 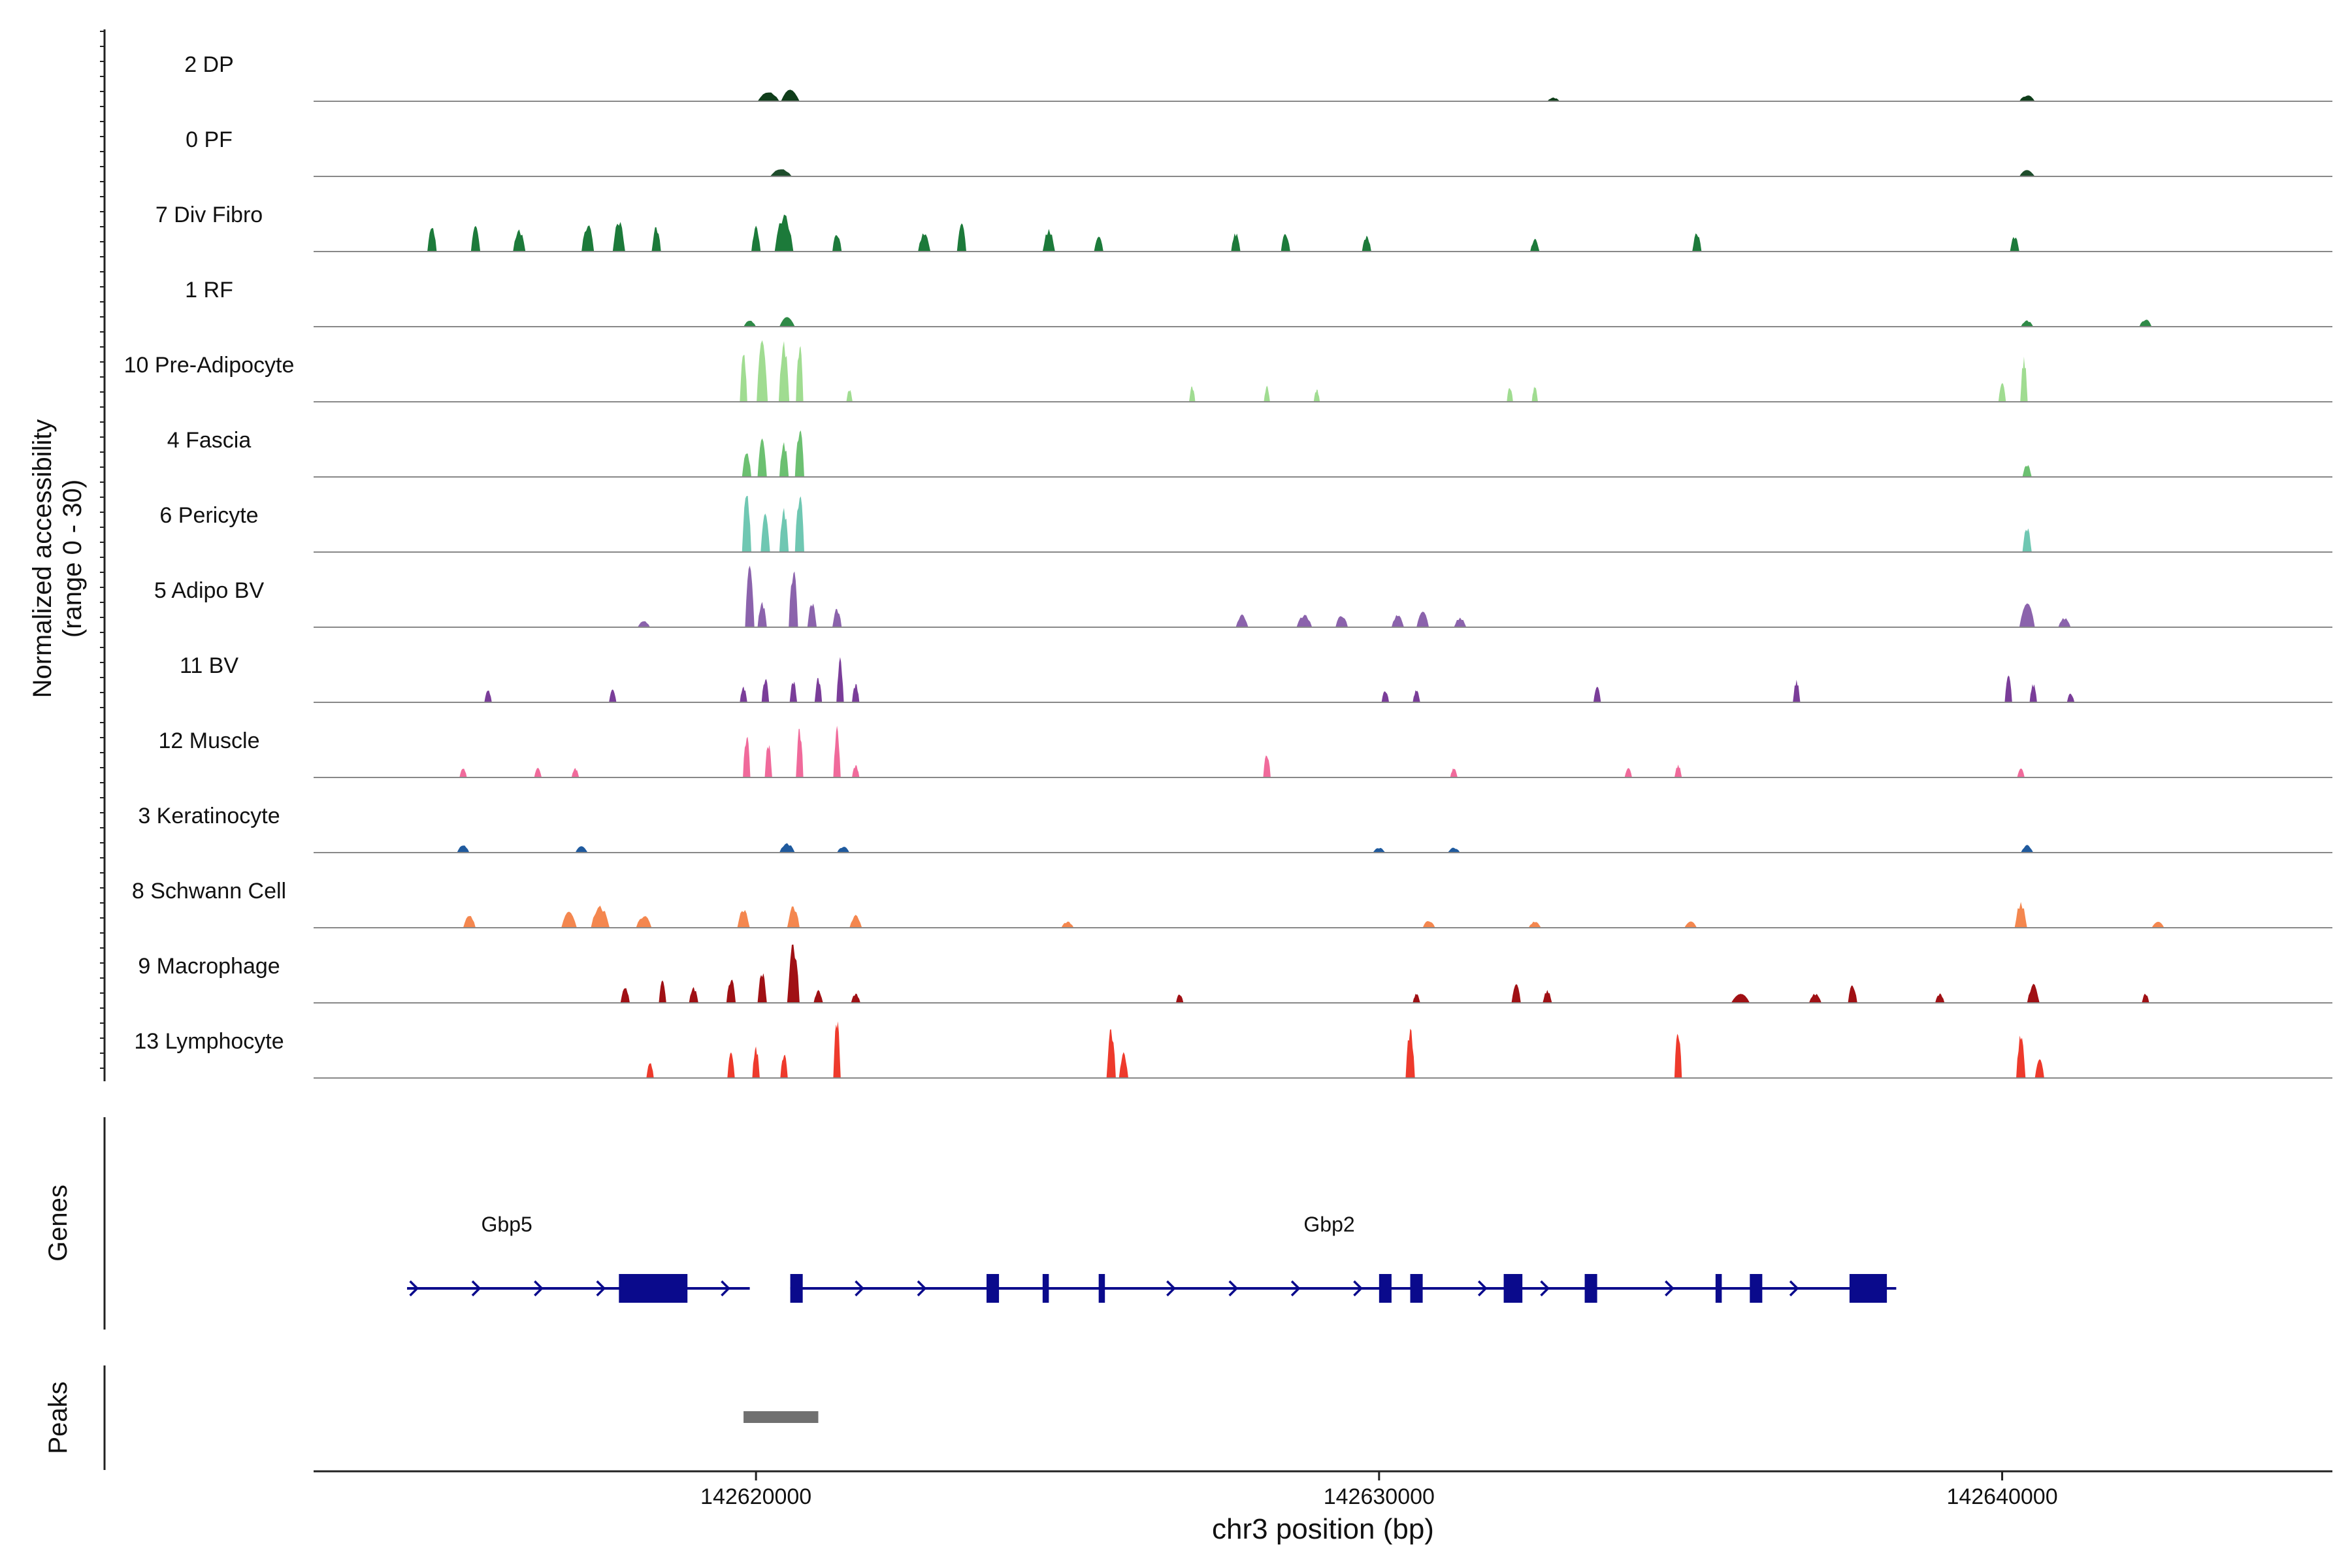 What do you see at coordinates (1379, 1496) in the screenshot?
I see `x-tick-label: 142630000` at bounding box center [1379, 1496].